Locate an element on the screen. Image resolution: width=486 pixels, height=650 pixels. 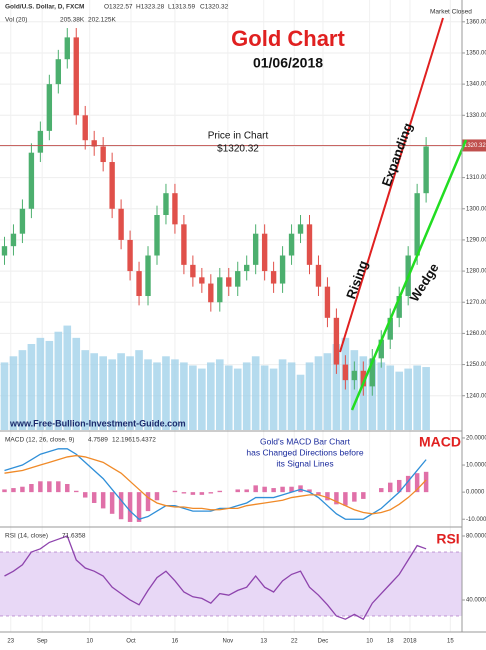
series-line is located at coordinates (215, 578).